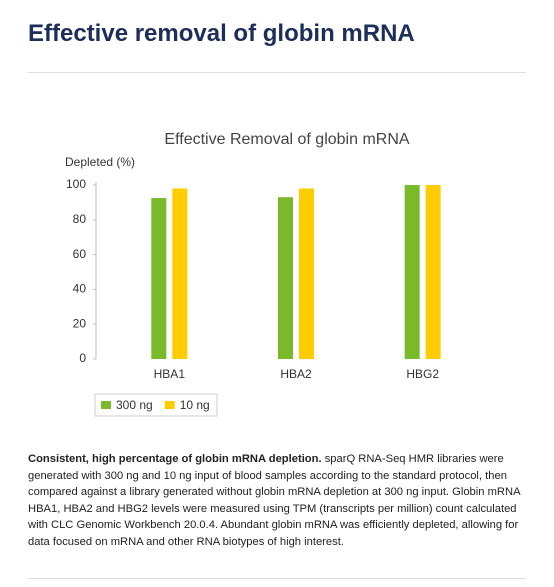 This screenshot has width=554, height=587. I want to click on x-tick-label: HBA1, so click(170, 374).